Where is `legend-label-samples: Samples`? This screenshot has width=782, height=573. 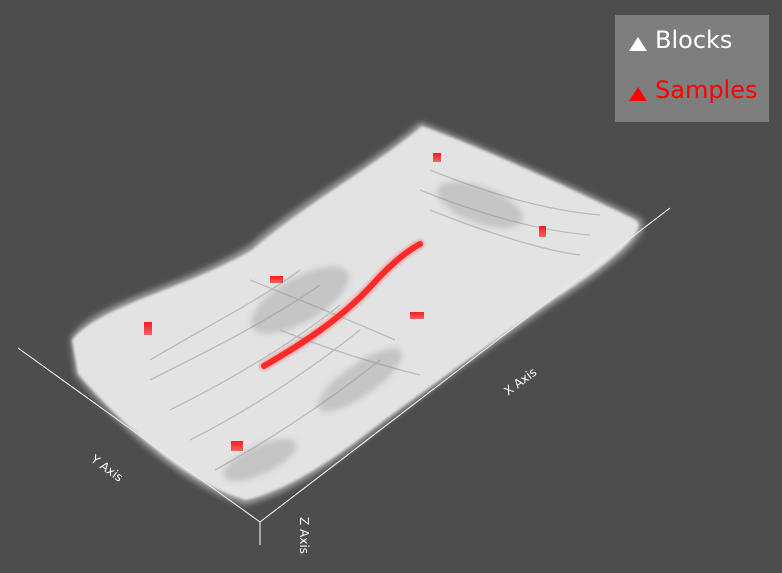
legend-label-samples: Samples is located at coordinates (706, 90).